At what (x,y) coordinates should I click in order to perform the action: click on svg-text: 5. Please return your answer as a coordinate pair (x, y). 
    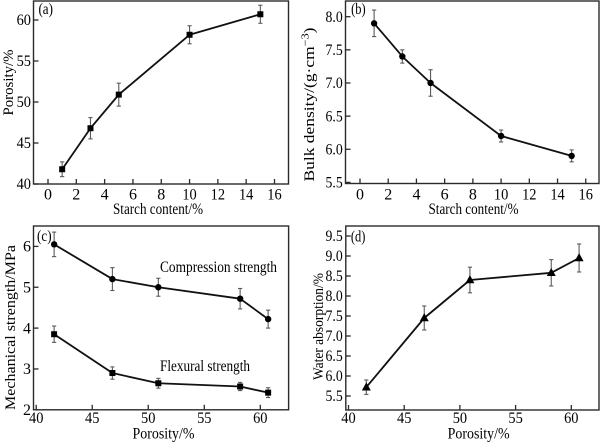
    Looking at the image, I should click on (27, 287).